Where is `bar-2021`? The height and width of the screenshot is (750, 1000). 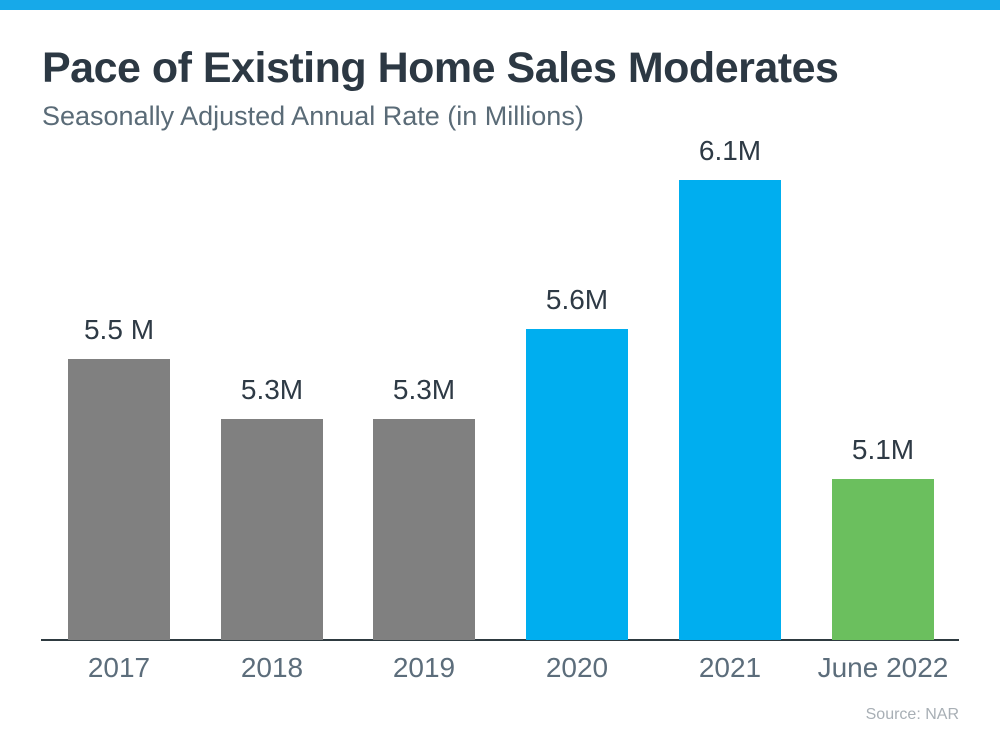 bar-2021 is located at coordinates (730, 410).